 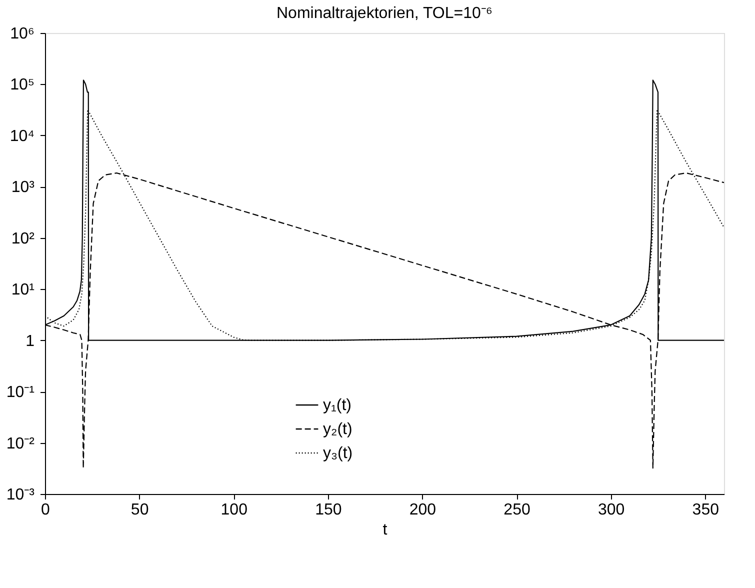 What do you see at coordinates (139, 510) in the screenshot?
I see `x-tick-label: 50` at bounding box center [139, 510].